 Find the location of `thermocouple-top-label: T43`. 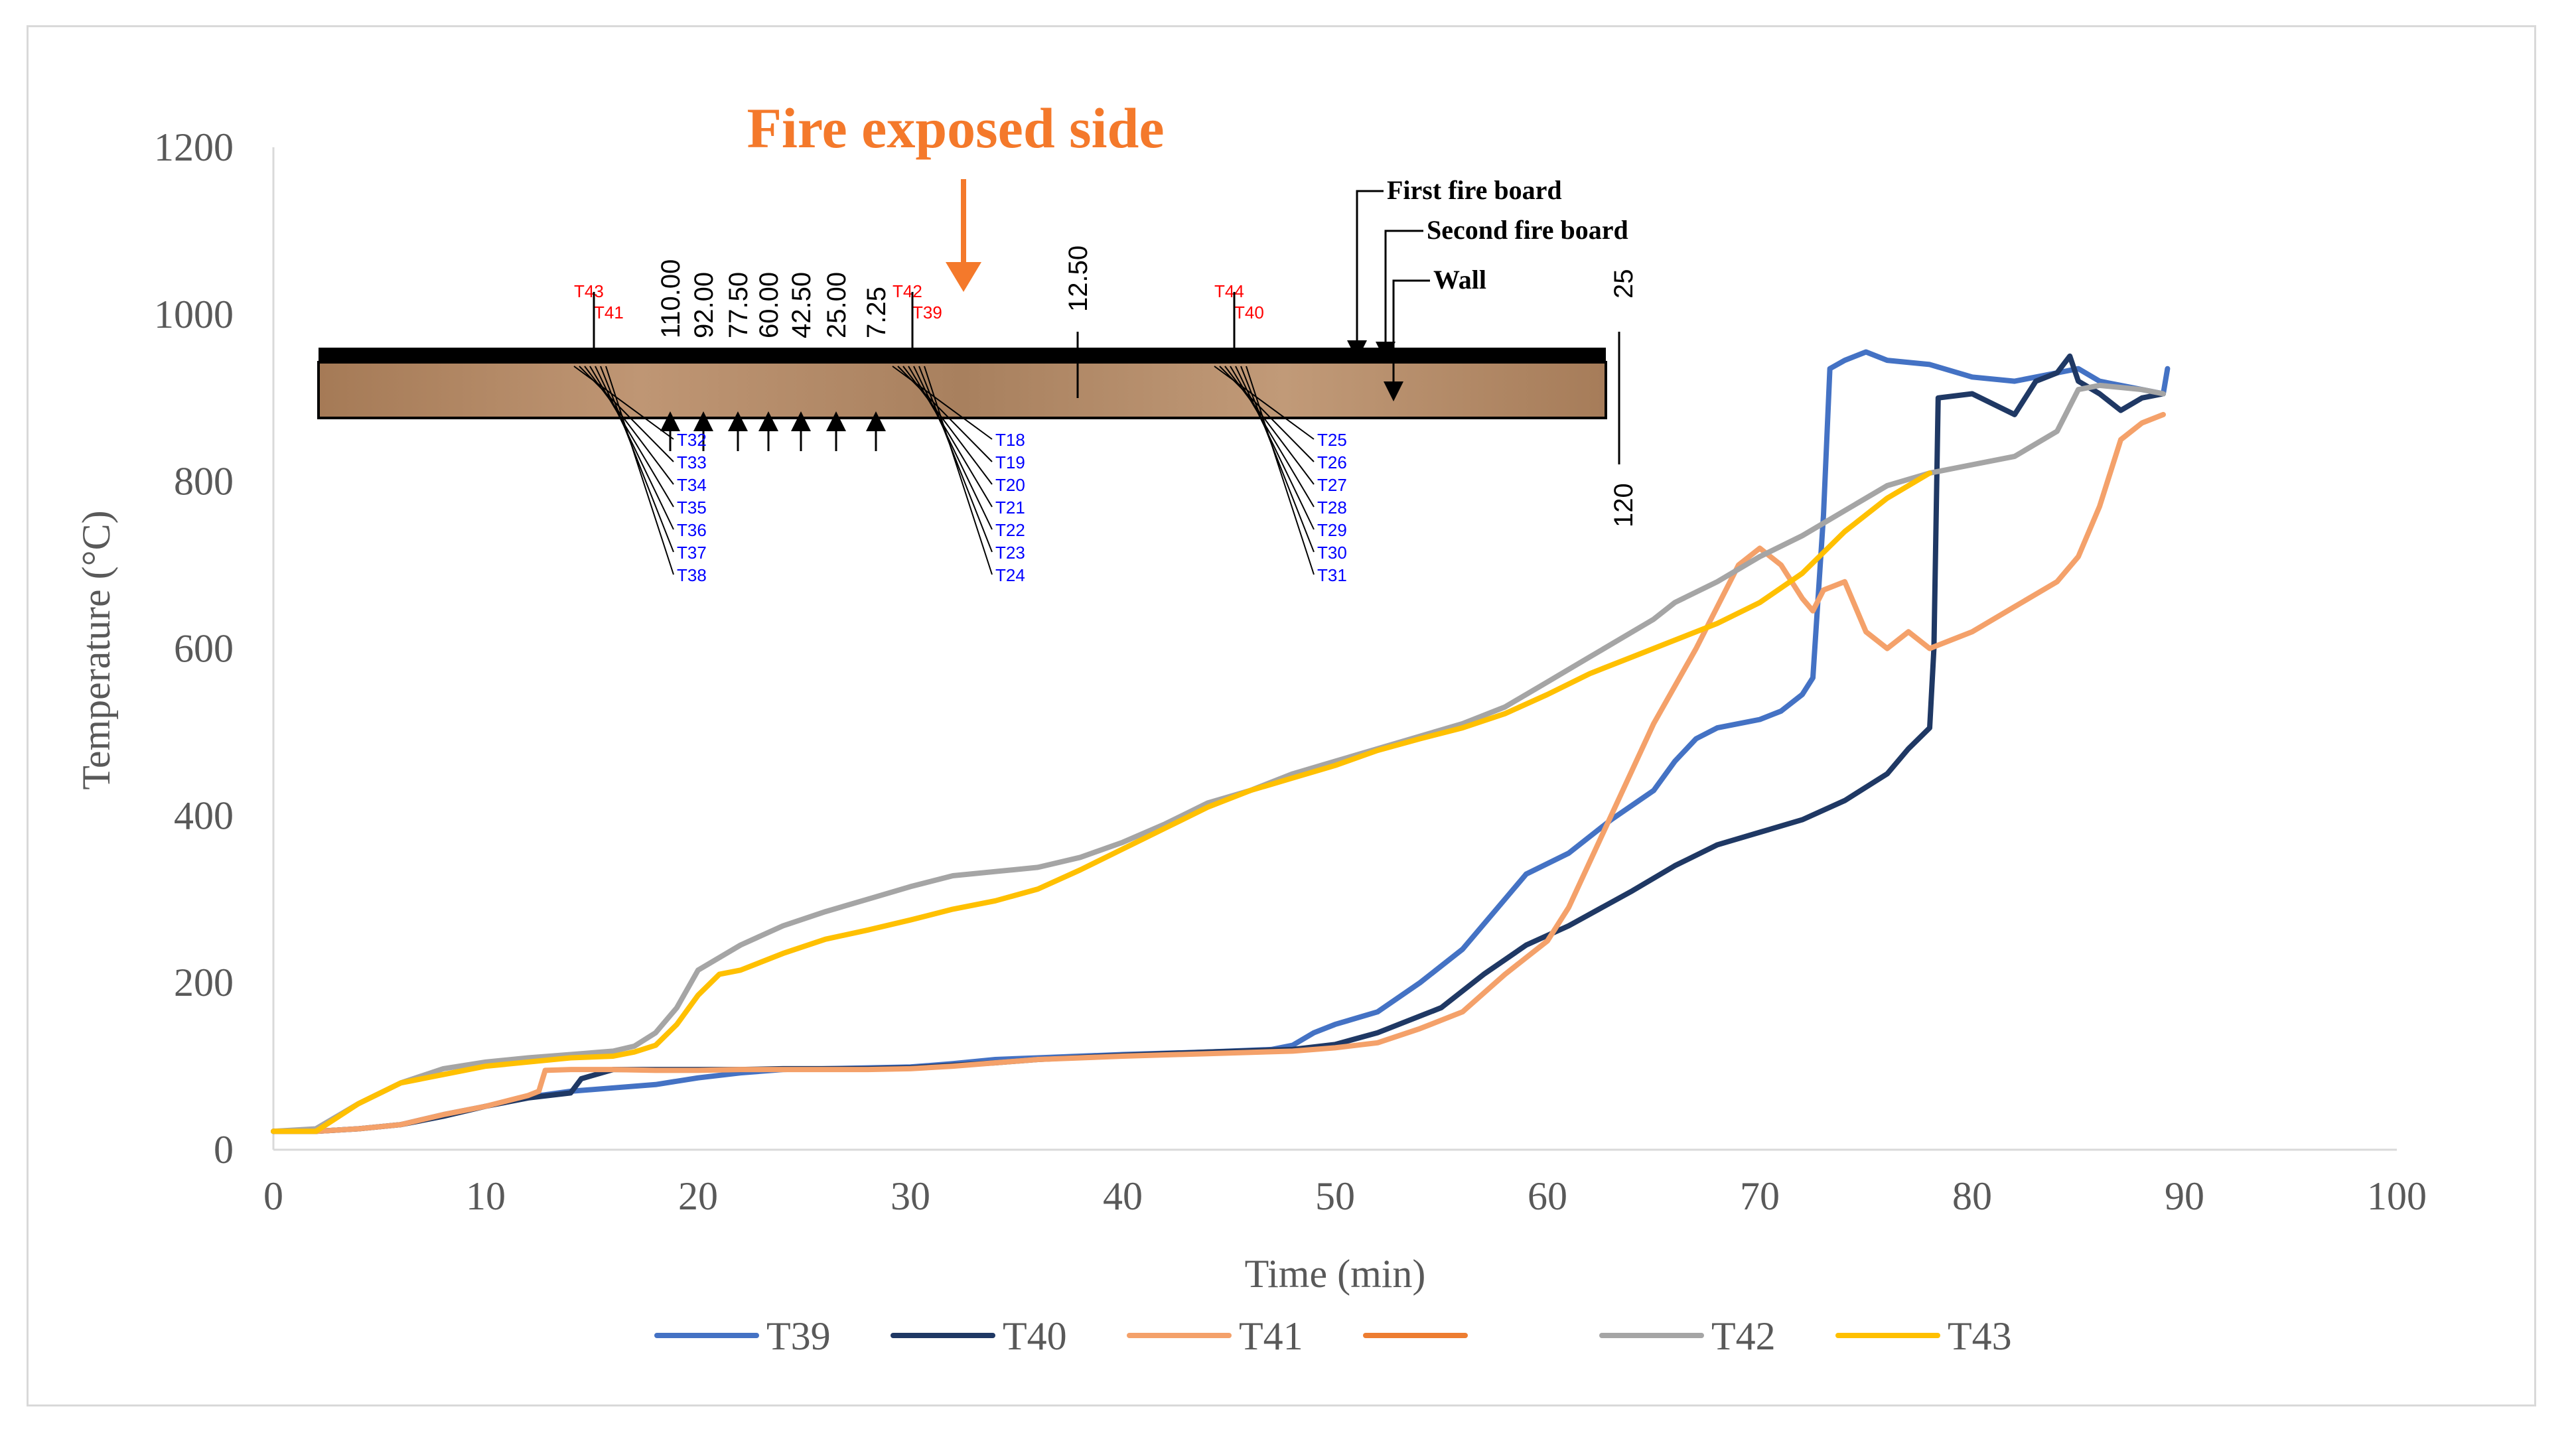

thermocouple-top-label: T43 is located at coordinates (589, 291).